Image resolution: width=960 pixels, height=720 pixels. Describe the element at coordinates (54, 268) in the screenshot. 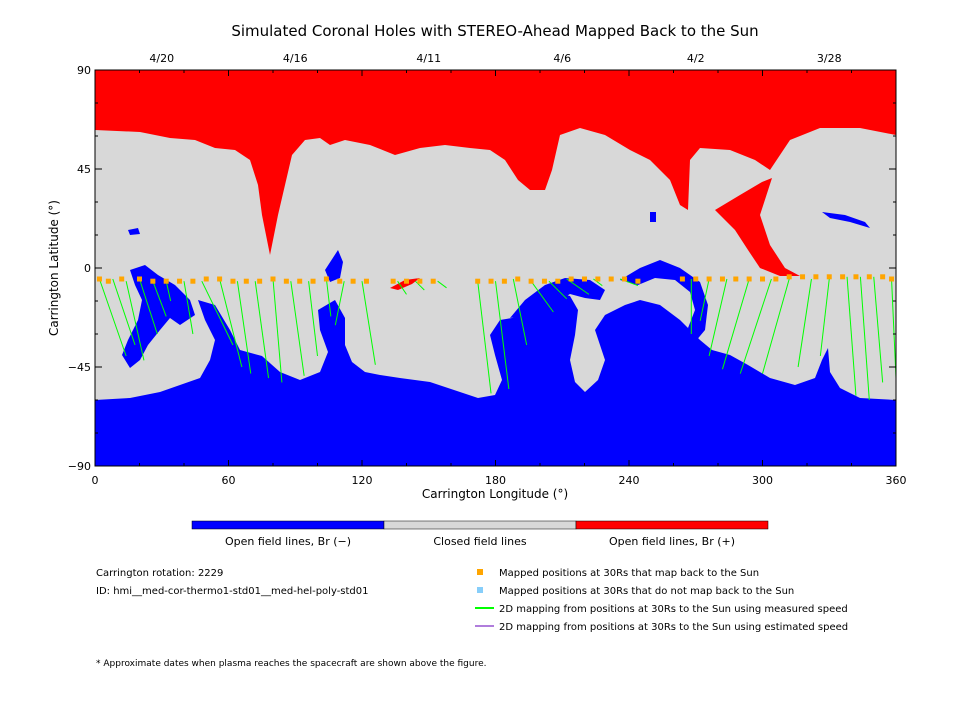

I see `y-axis-label: Carrington Latitude (°)` at that location.